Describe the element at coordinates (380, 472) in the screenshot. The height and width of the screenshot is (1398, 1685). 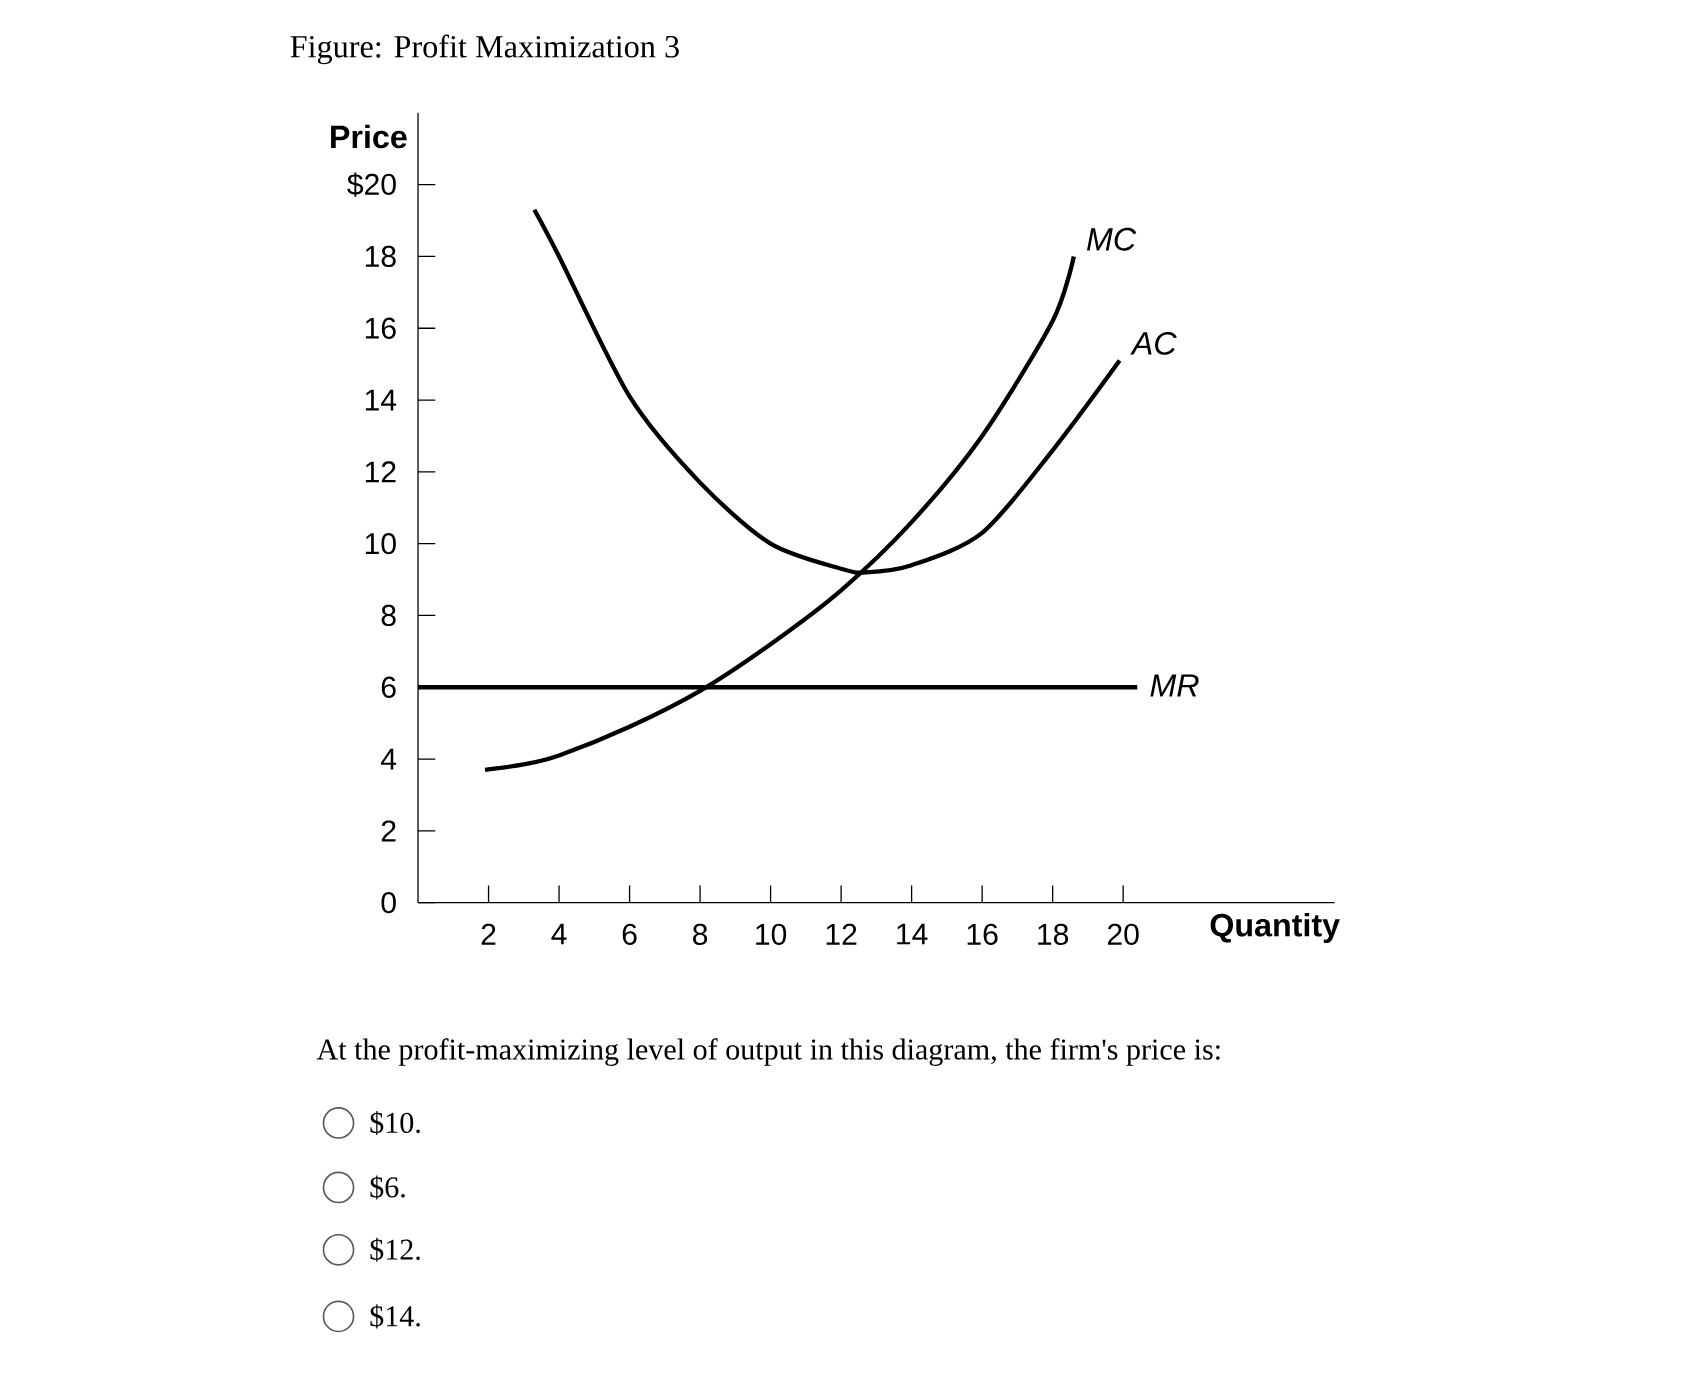
I see `y-tick-label: 12` at that location.